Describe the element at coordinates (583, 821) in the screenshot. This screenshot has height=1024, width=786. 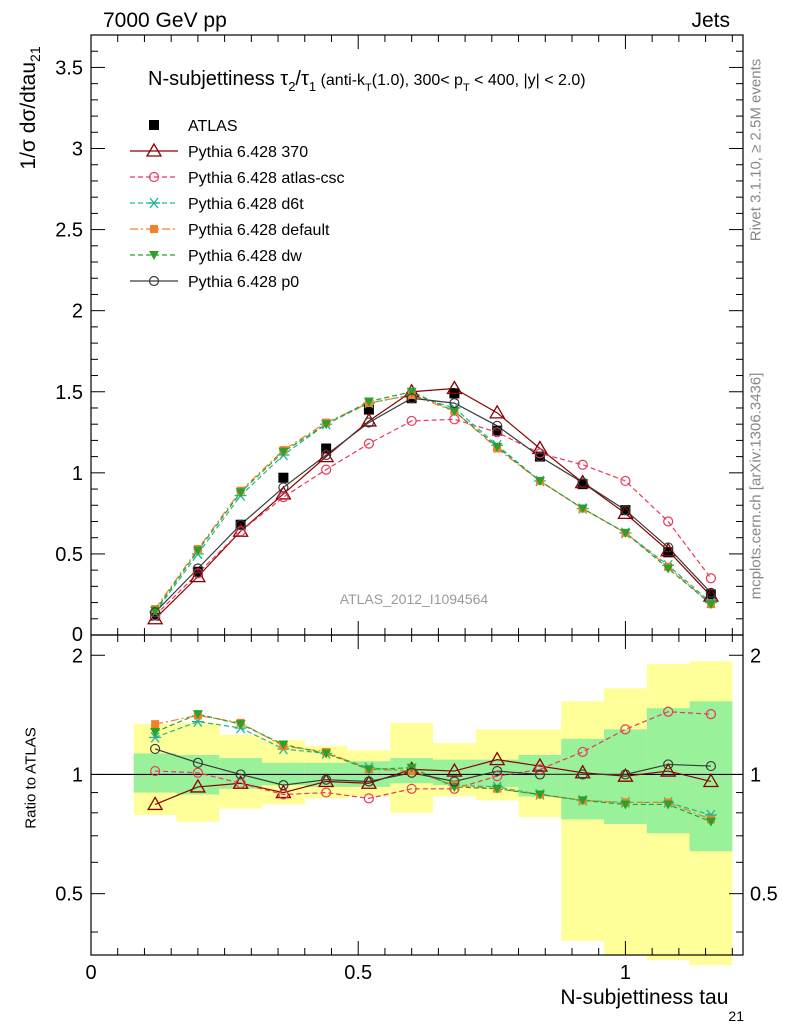
I see `total-uncertainty-band` at that location.